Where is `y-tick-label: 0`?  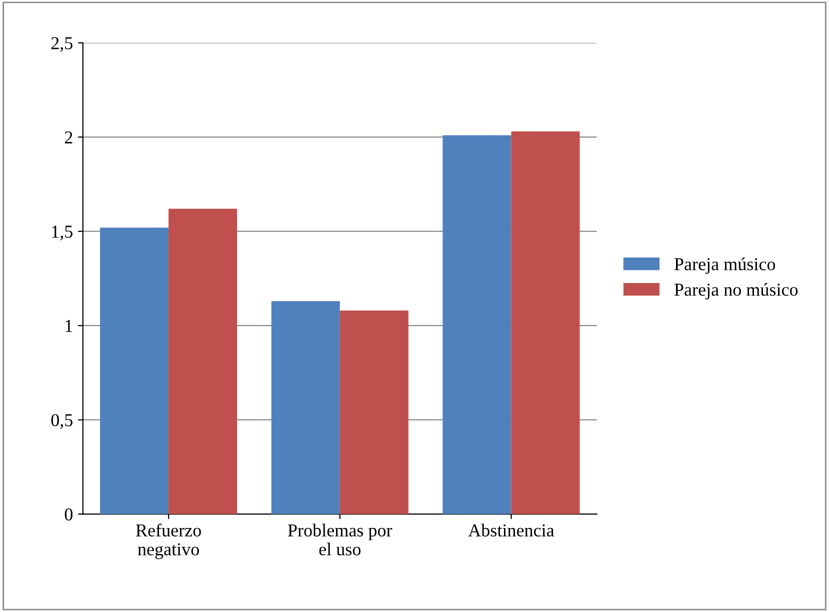 y-tick-label: 0 is located at coordinates (68, 514).